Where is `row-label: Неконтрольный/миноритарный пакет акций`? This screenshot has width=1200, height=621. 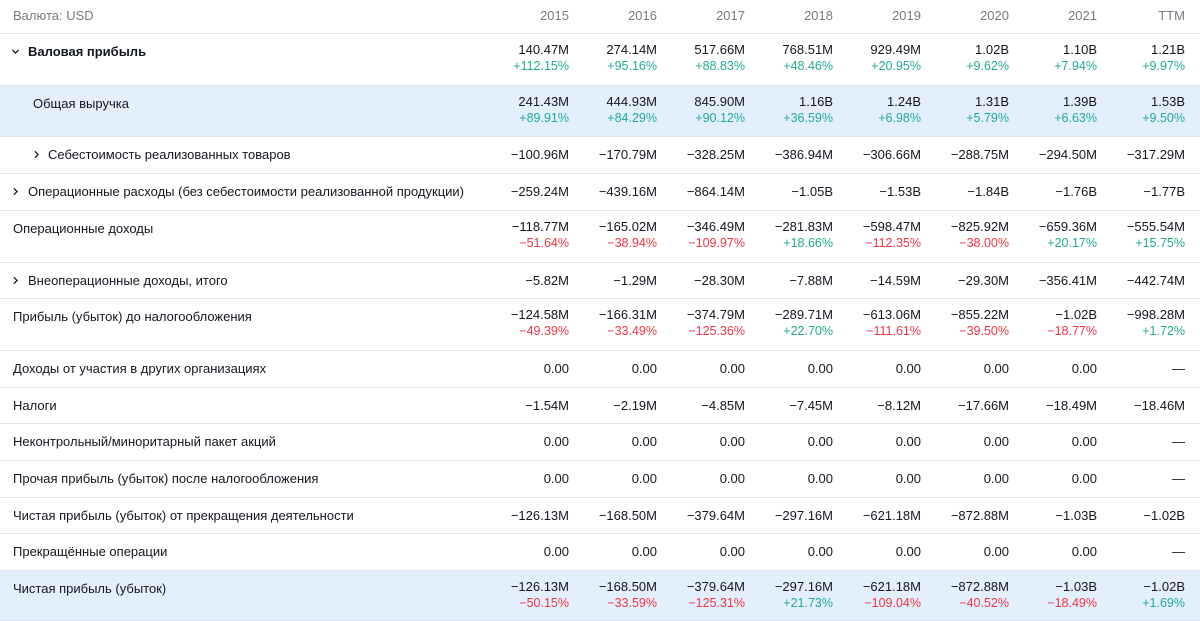 row-label: Неконтрольный/миноритарный пакет акций is located at coordinates (144, 441).